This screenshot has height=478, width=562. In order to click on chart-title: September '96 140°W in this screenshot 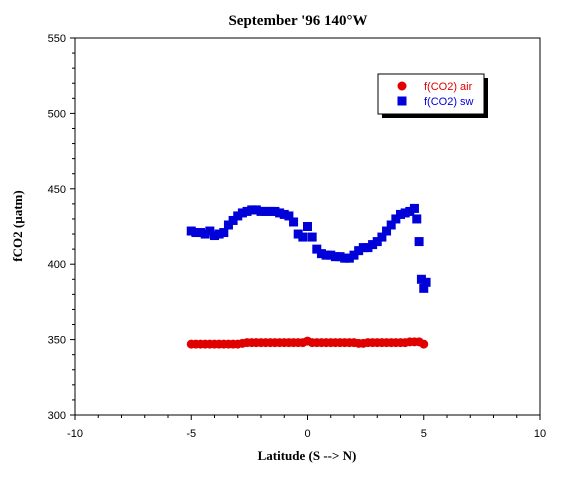, I will do `click(297, 21)`.